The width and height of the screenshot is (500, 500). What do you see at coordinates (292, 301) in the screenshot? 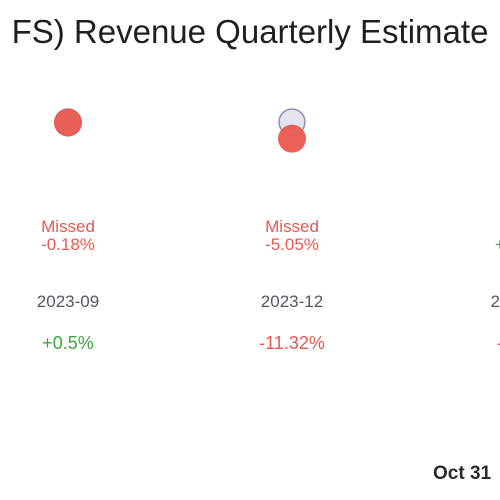
I see `period-label: 2023-12` at bounding box center [292, 301].